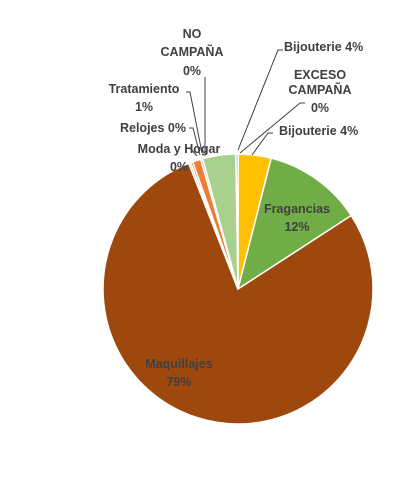 Image resolution: width=410 pixels, height=490 pixels. What do you see at coordinates (153, 128) in the screenshot?
I see `data-label-relojes: Relojes 0%` at bounding box center [153, 128].